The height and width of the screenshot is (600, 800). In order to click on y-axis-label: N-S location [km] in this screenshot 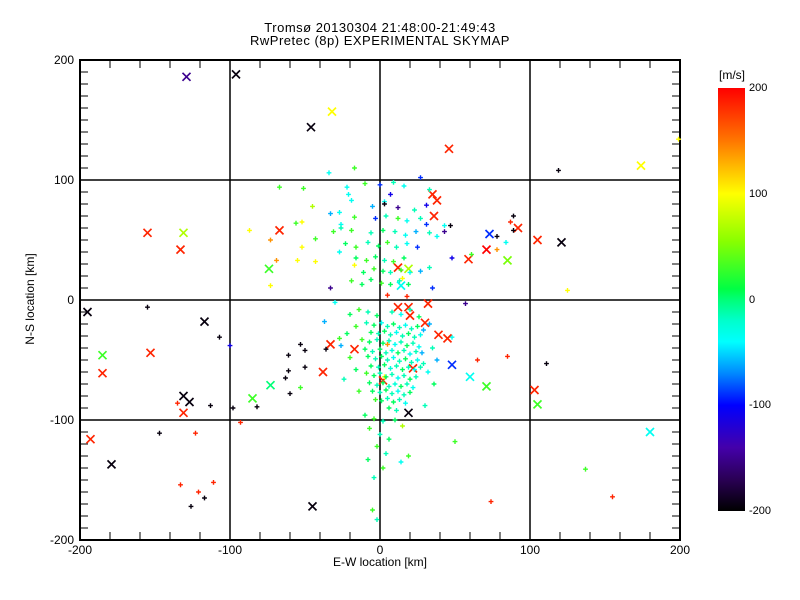, I will do `click(30, 299)`.